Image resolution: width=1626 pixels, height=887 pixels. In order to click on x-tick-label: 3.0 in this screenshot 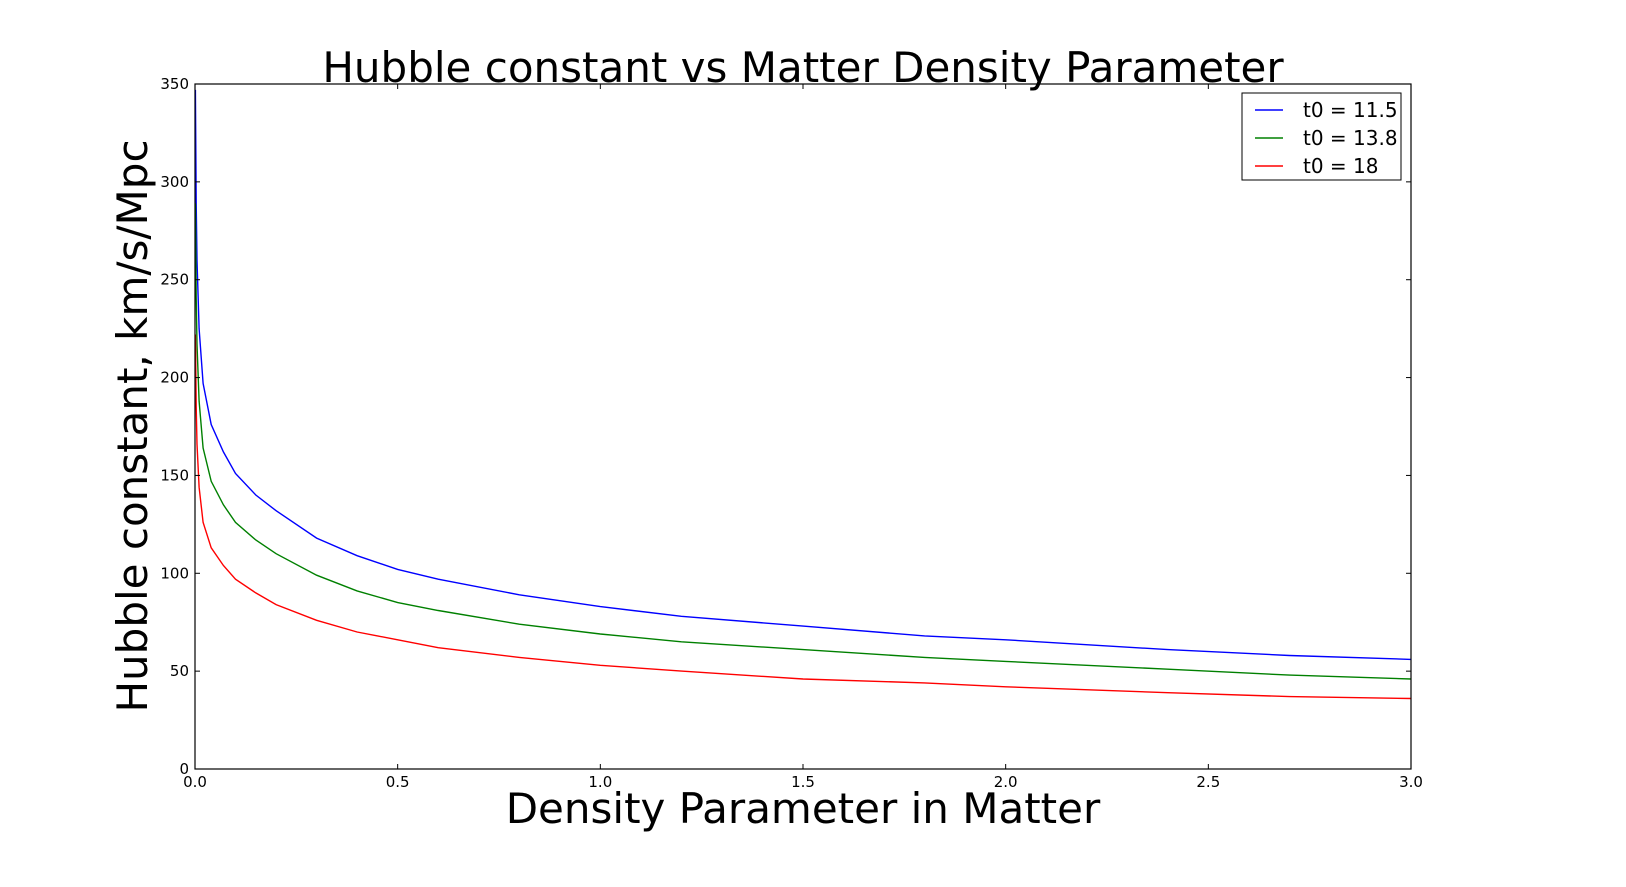, I will do `click(1411, 782)`.